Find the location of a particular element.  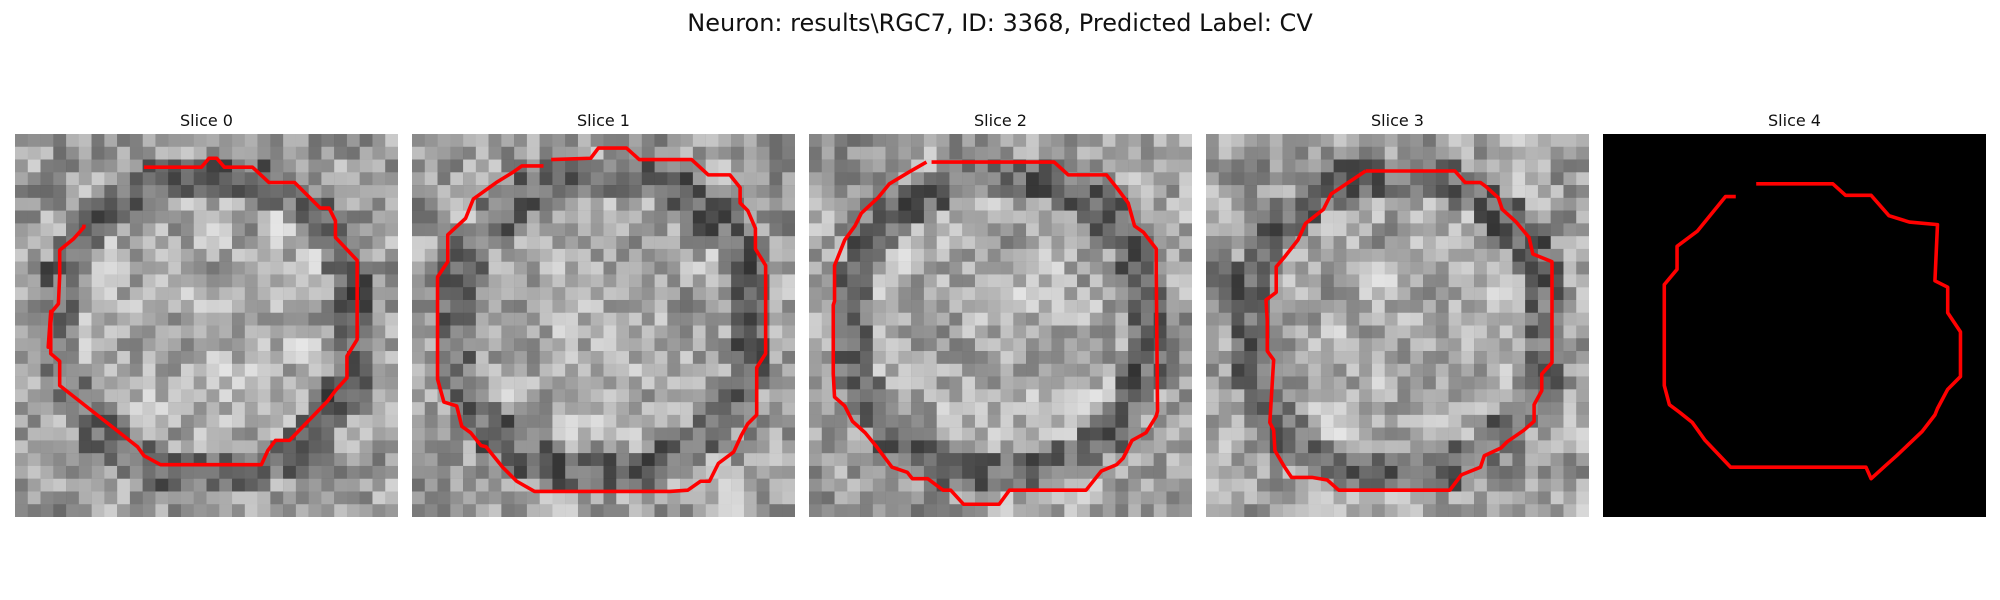

slice-panel-0: Slice 0 is located at coordinates (206, 312).